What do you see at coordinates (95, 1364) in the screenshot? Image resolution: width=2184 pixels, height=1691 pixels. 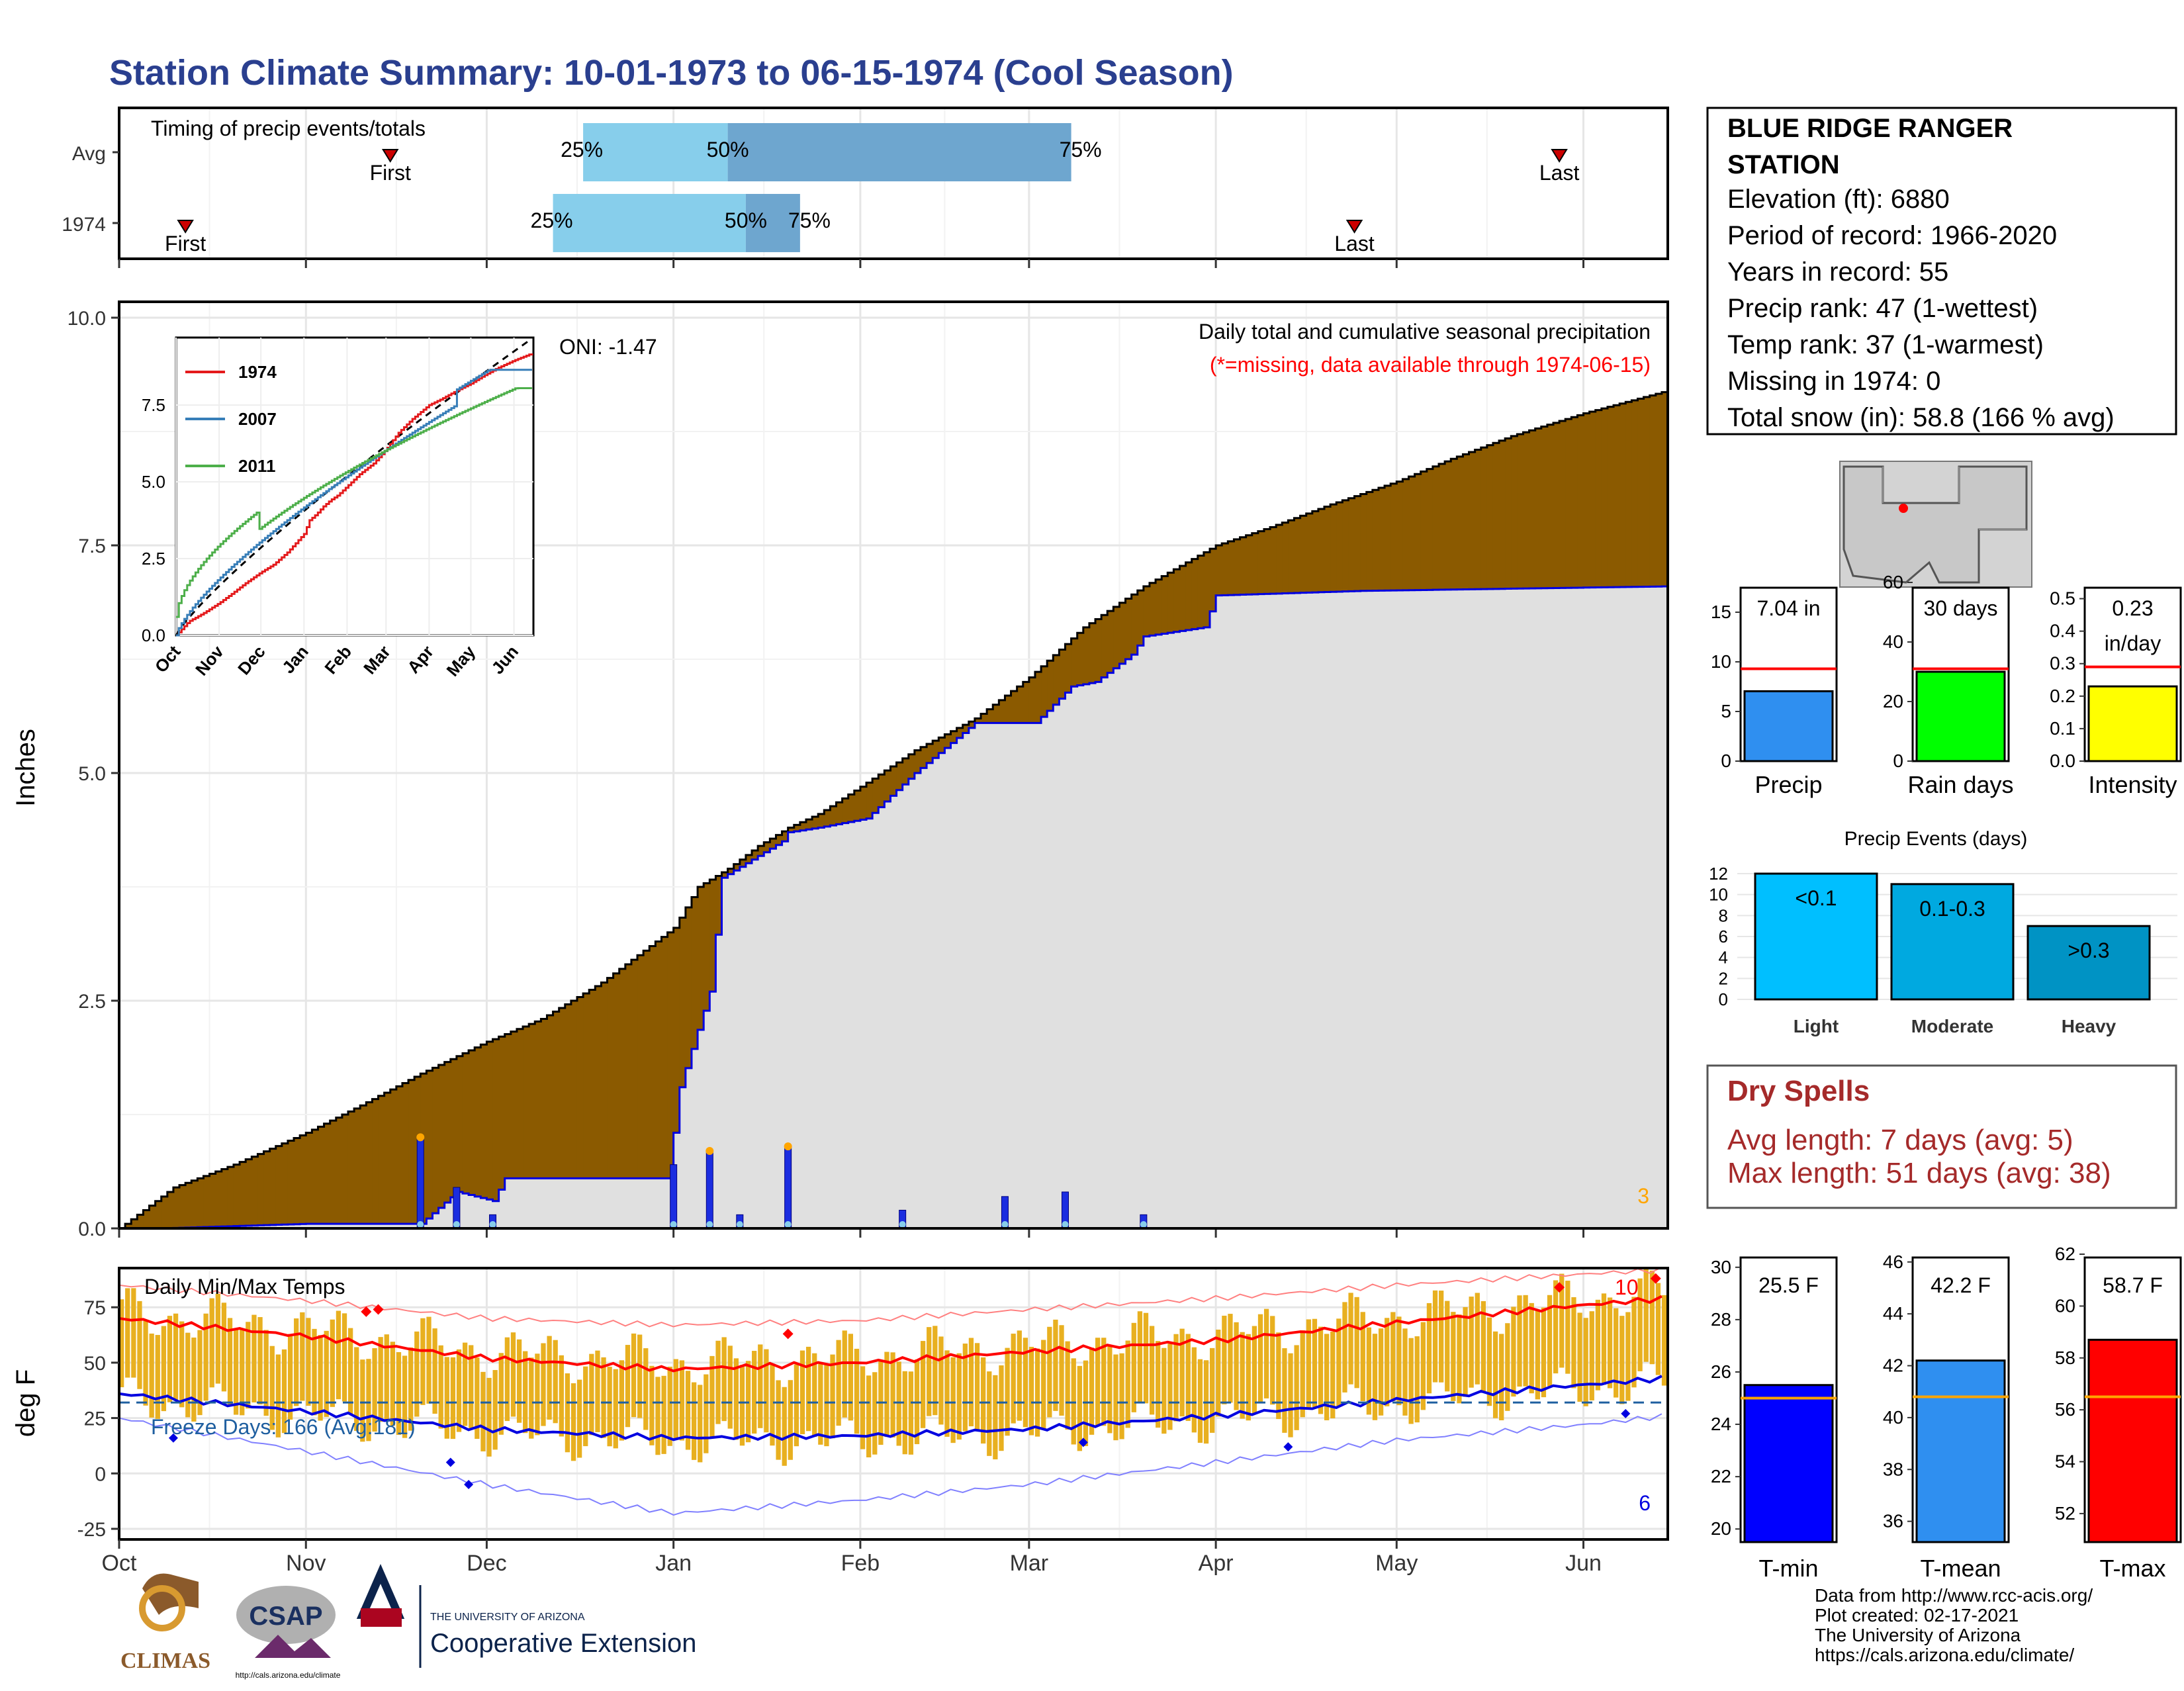 I see `temp-y-tick-3: 50` at bounding box center [95, 1364].